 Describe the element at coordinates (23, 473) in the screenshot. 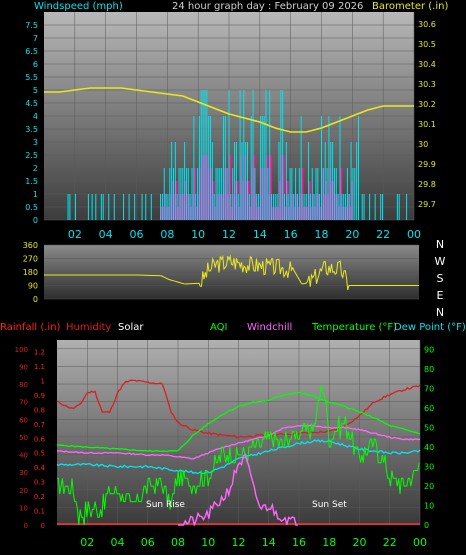

I see `humidity-tick-label: 30` at that location.